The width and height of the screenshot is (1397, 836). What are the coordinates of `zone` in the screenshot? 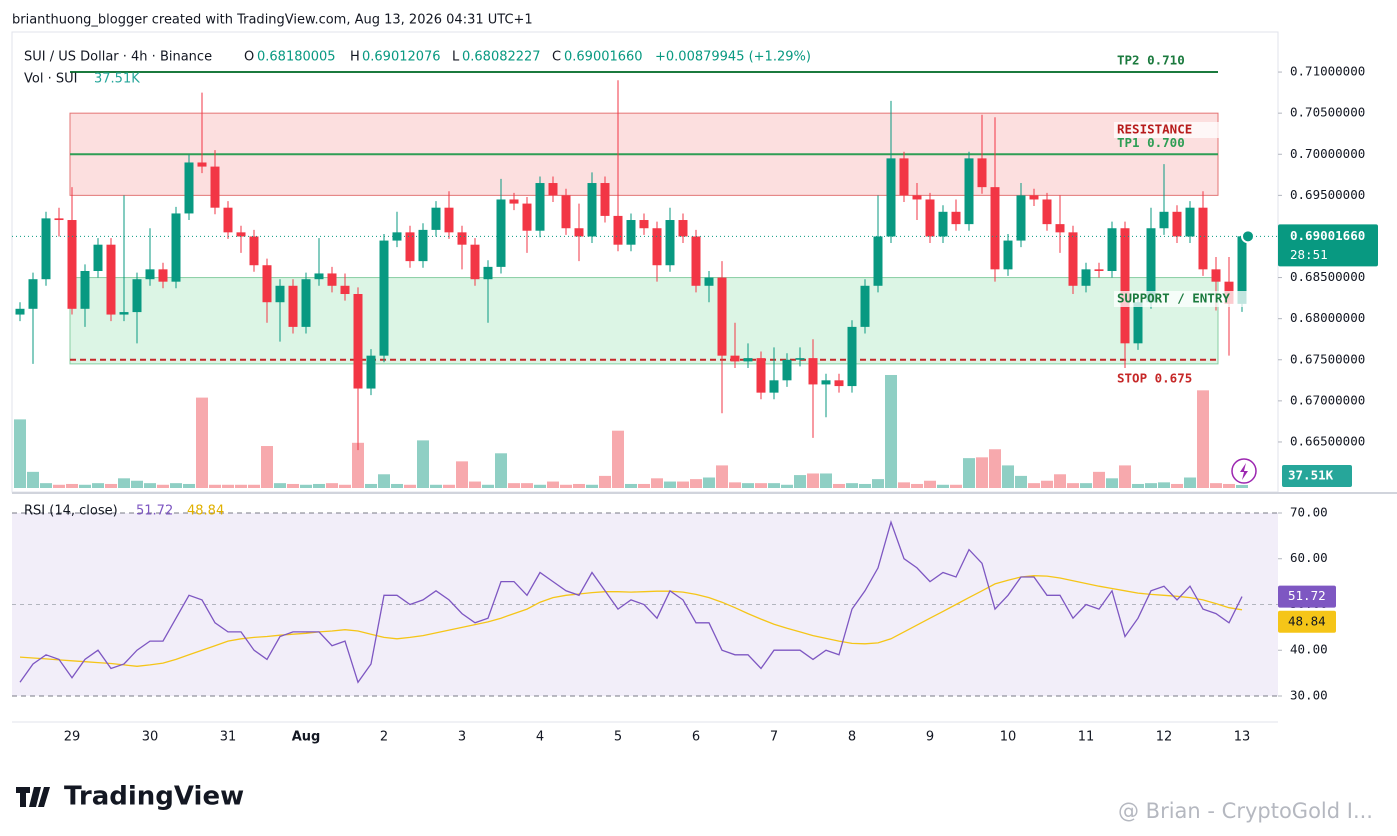 It's located at (644, 321).